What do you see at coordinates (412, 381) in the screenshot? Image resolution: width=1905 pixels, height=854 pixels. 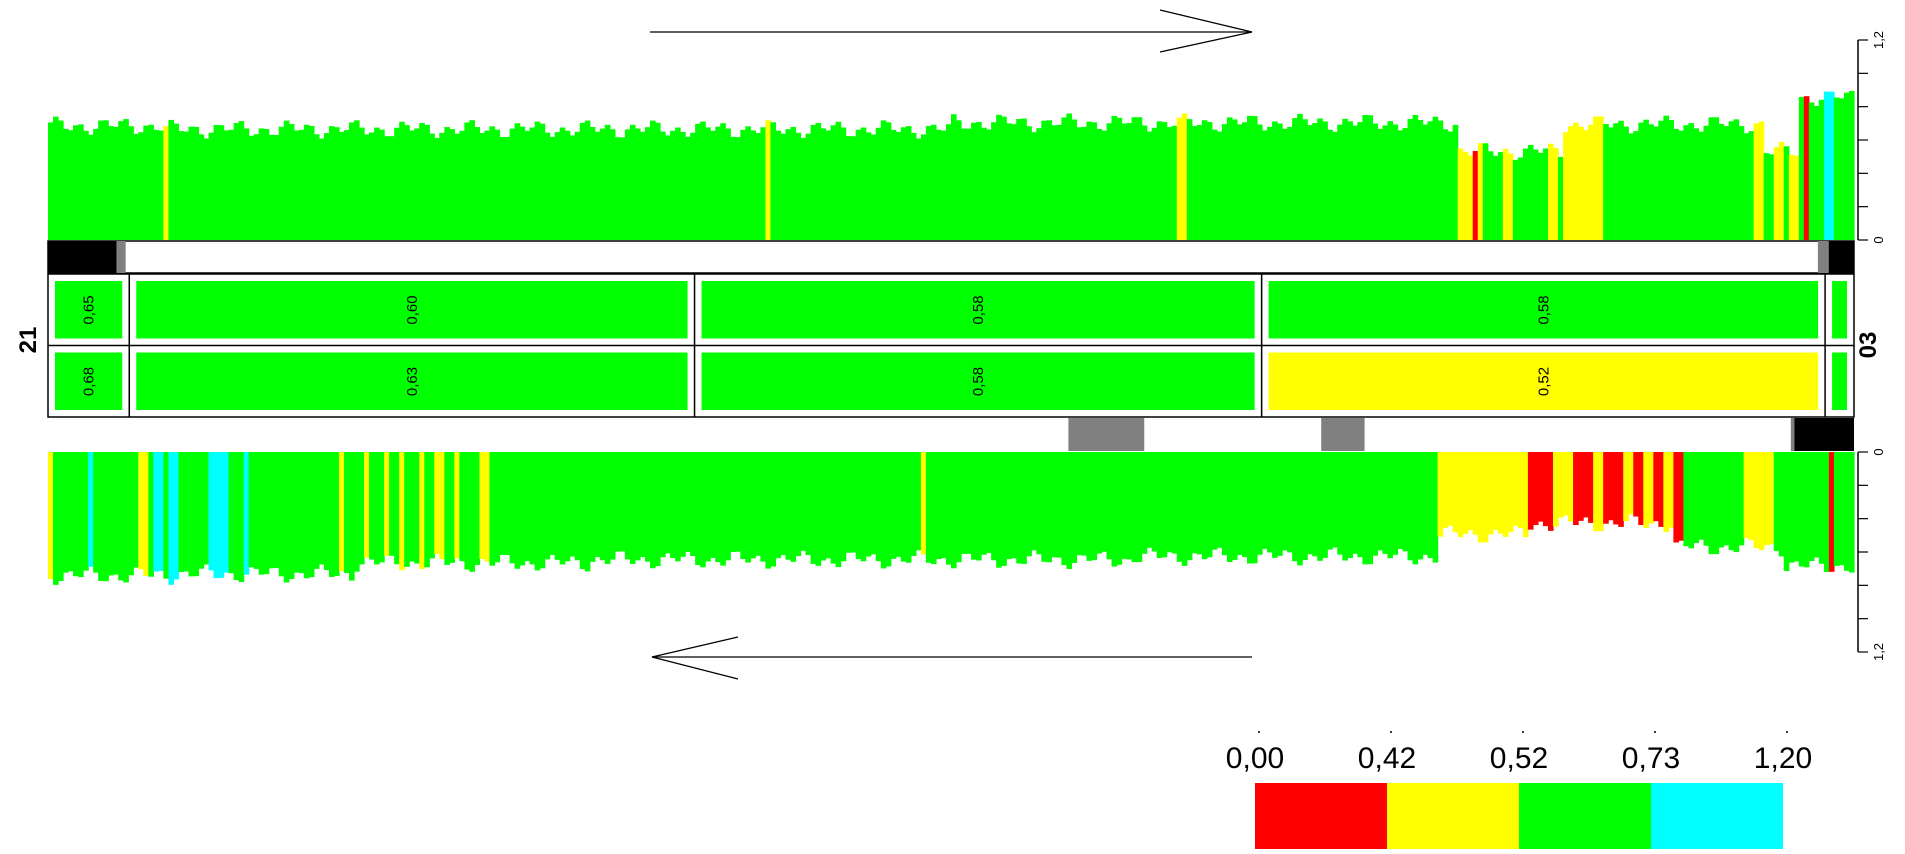 I see `window-bottom-value: 0,63` at bounding box center [412, 381].